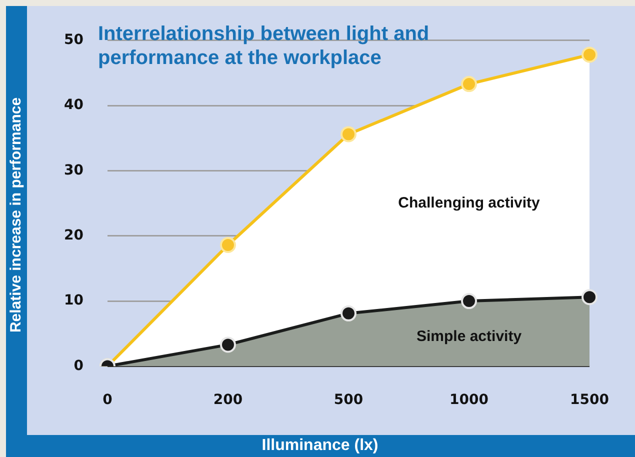 The image size is (635, 457). Describe the element at coordinates (74, 236) in the screenshot. I see `y-tick-label: 20` at that location.